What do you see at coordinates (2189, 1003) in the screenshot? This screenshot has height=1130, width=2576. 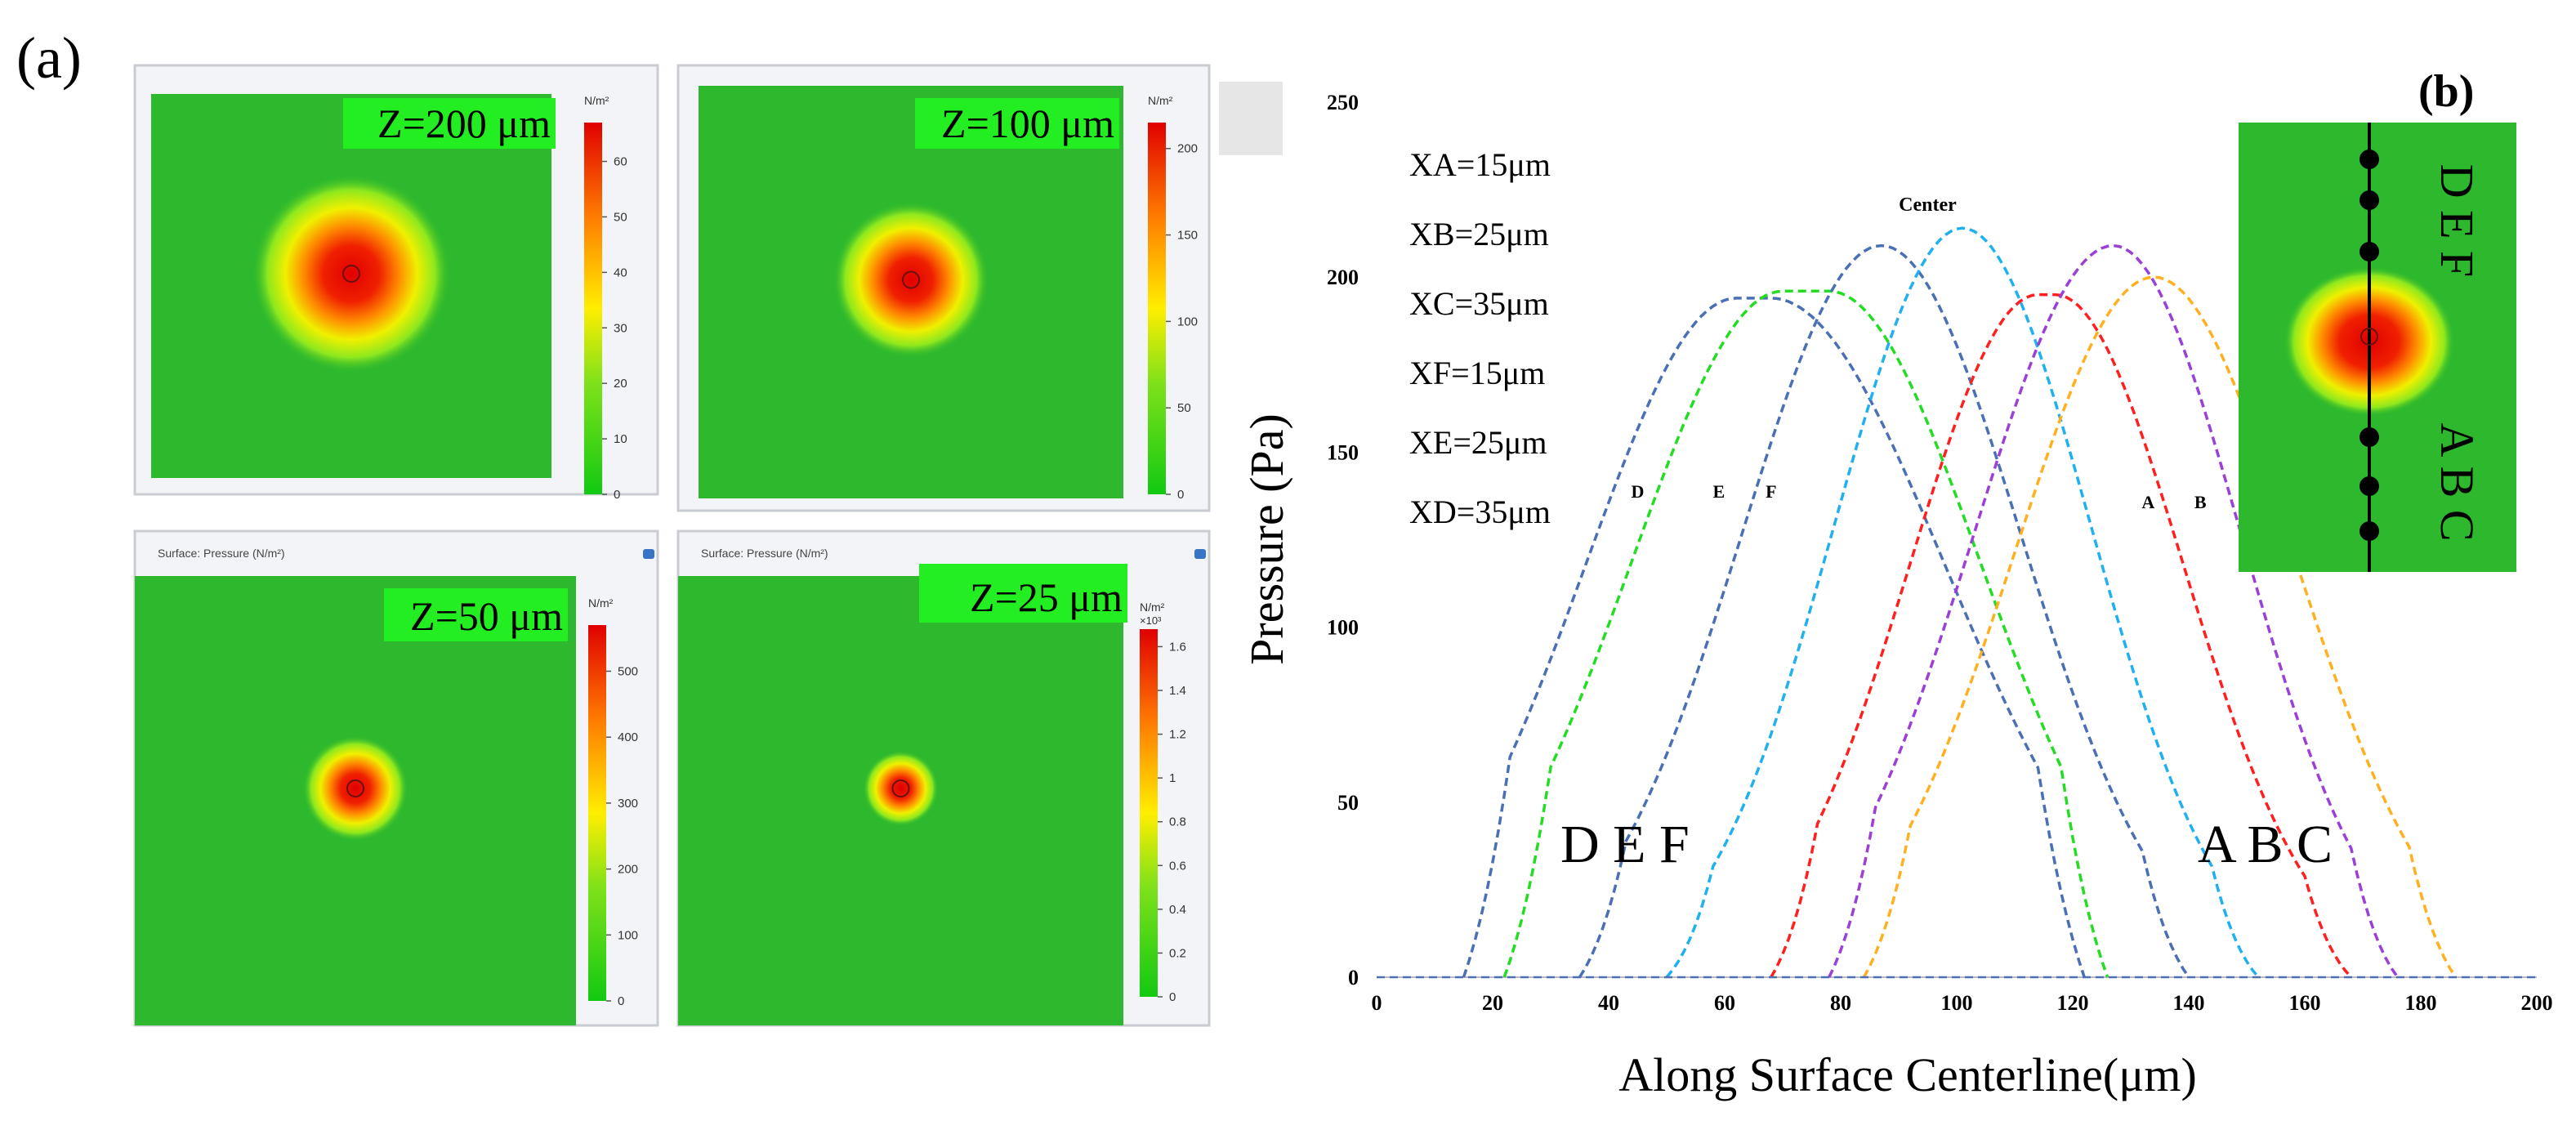 I see `x-tick-label: 140` at bounding box center [2189, 1003].